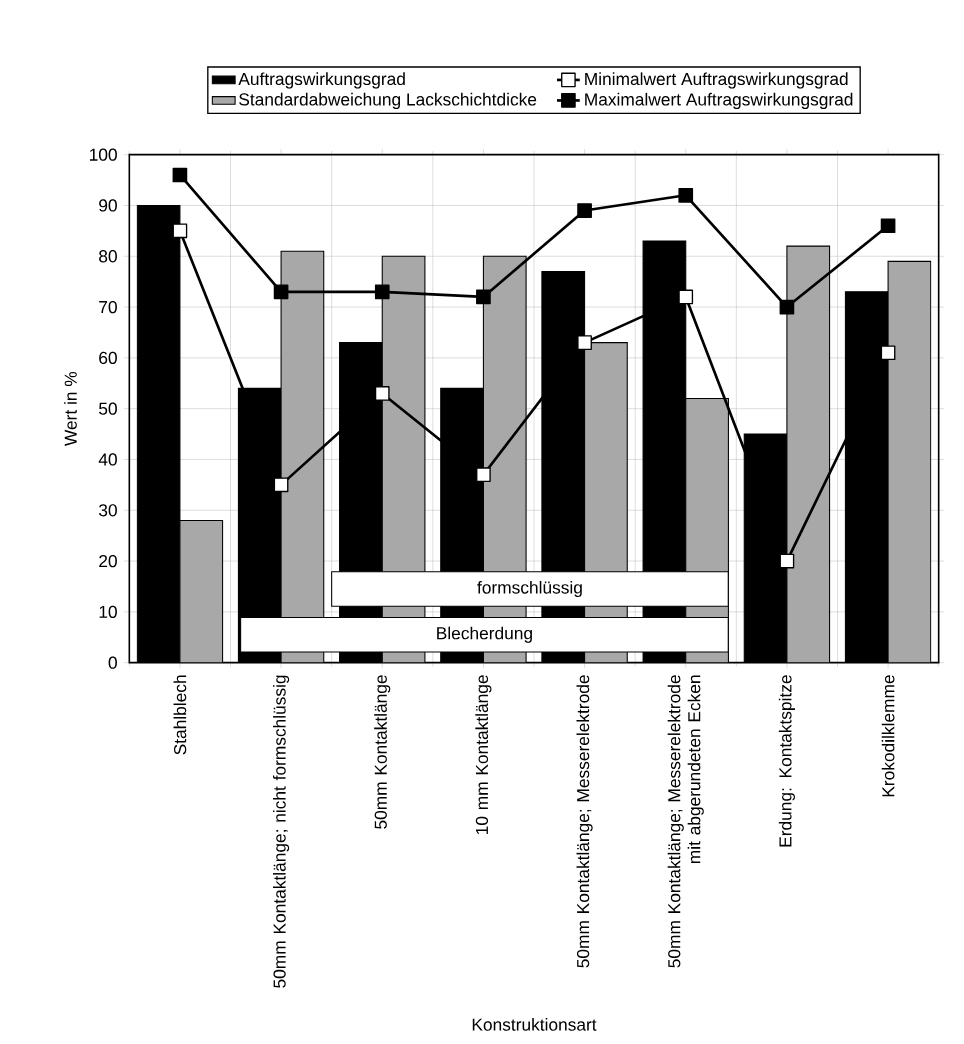 Image resolution: width=964 pixels, height=1044 pixels. I want to click on x-tick-label: 50mm Kontaktlänge; nicht formschlüssig, so click(281, 831).